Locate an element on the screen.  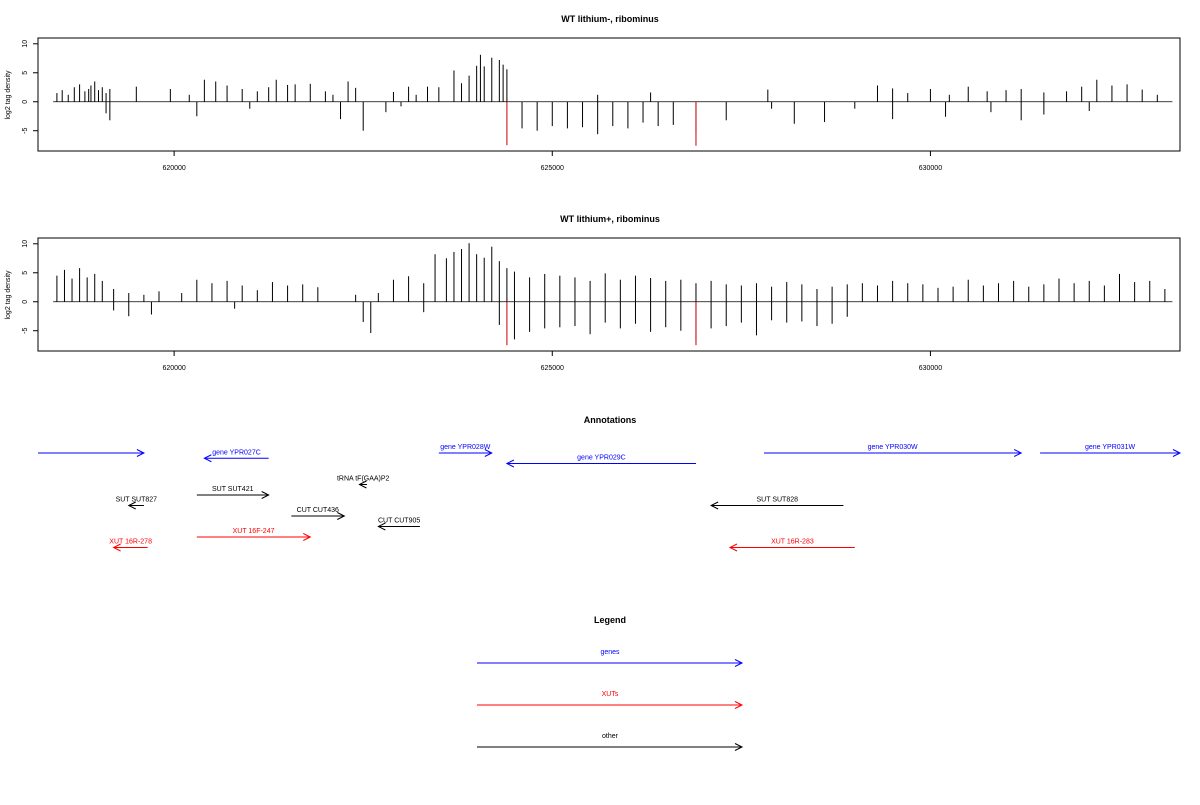
panel-1-ytick-label: -5 is located at coordinates (25, 131).